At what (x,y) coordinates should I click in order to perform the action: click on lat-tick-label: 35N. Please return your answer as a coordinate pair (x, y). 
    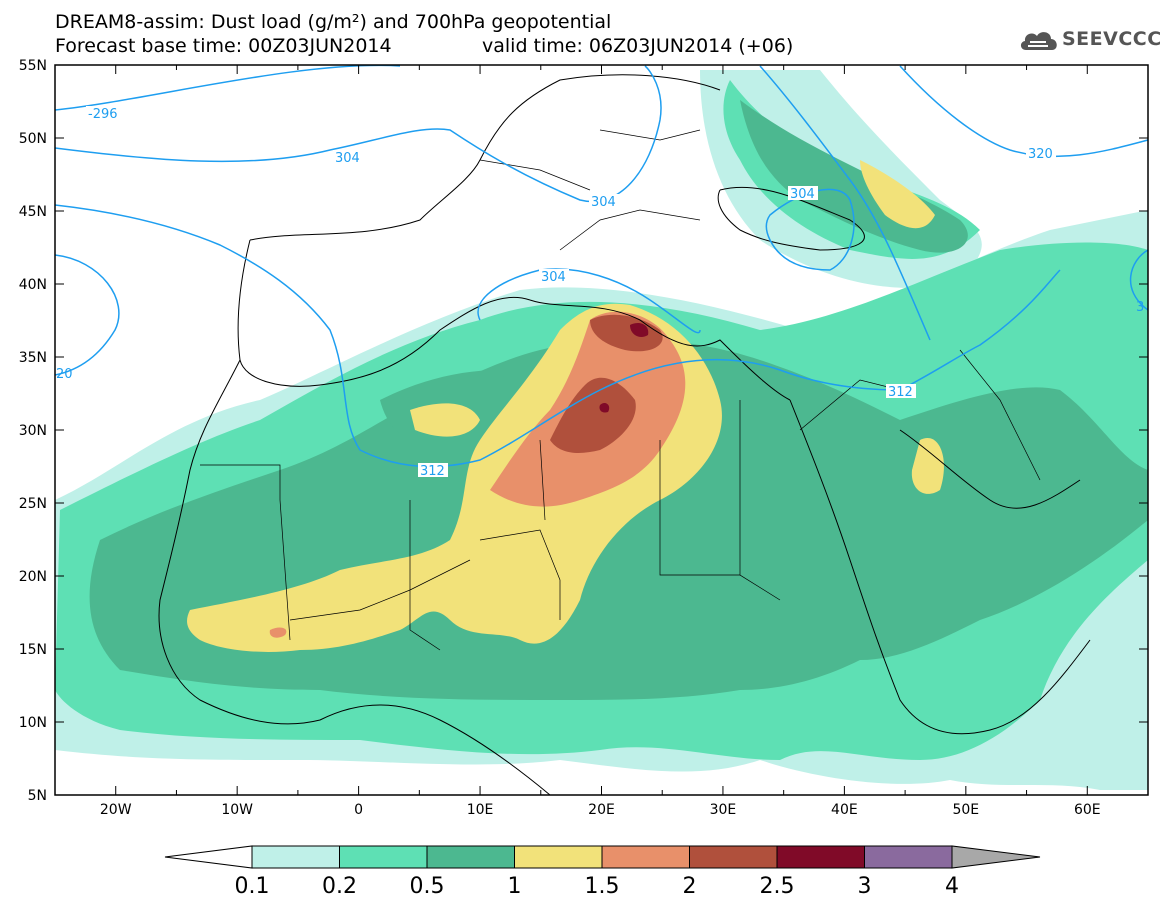
    Looking at the image, I should click on (33, 358).